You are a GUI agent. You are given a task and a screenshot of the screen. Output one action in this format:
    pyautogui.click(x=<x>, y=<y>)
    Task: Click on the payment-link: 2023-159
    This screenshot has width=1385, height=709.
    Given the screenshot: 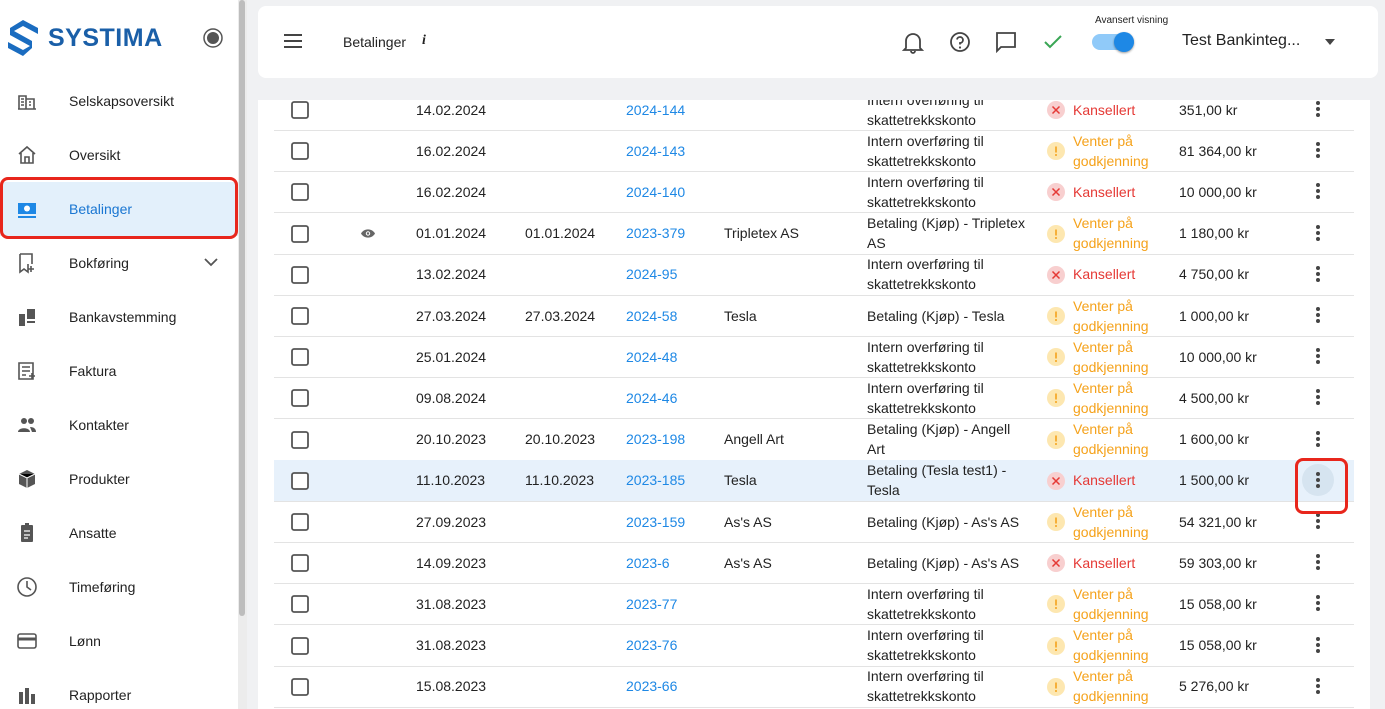 What is the action you would take?
    pyautogui.click(x=656, y=521)
    